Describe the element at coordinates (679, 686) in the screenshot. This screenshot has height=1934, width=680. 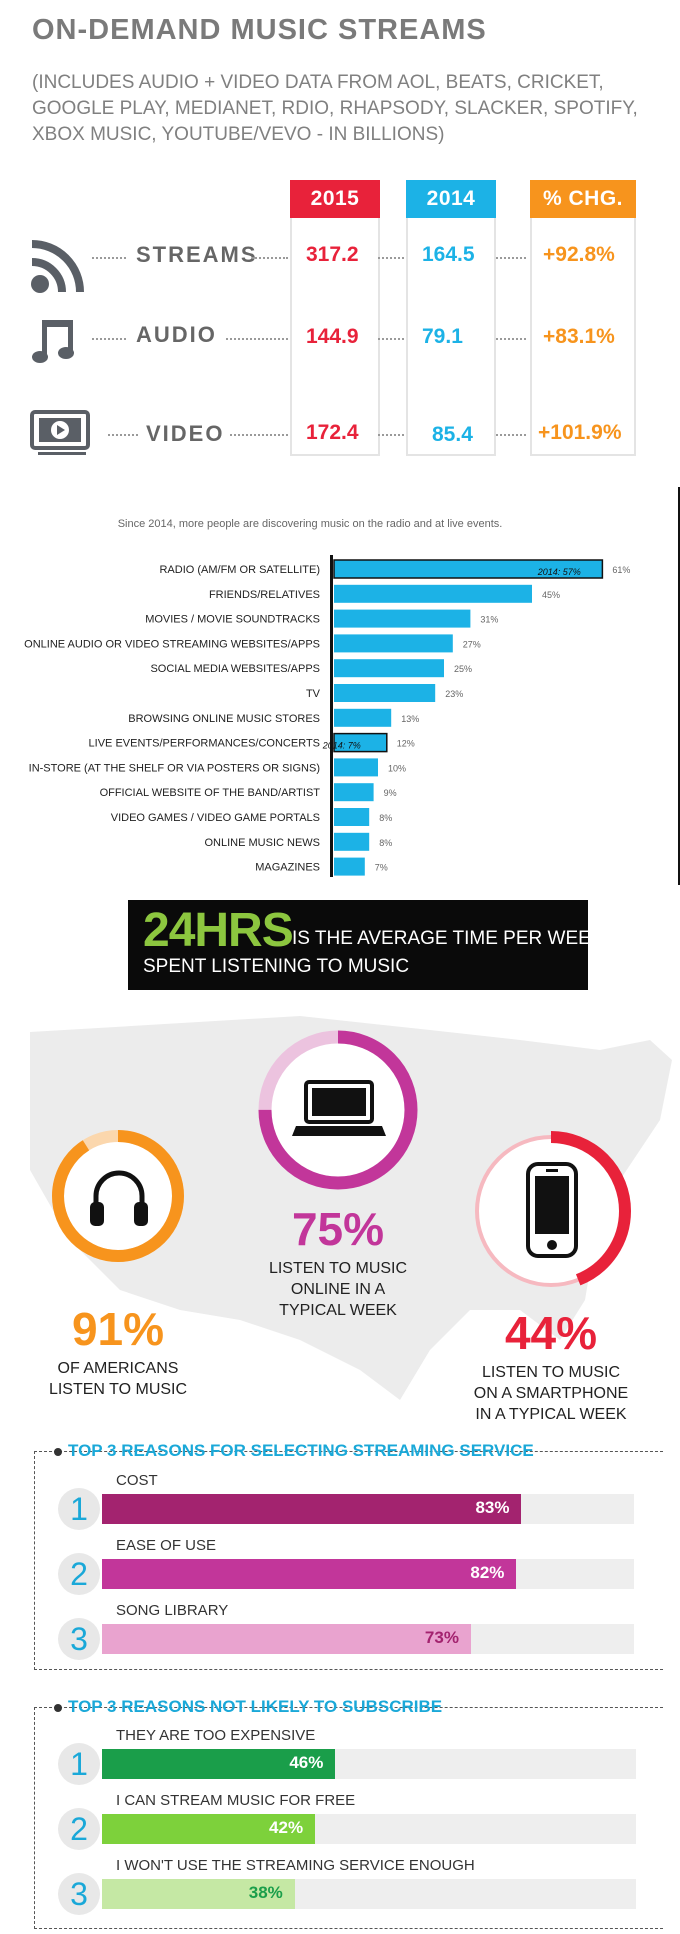
I see `section-divider` at that location.